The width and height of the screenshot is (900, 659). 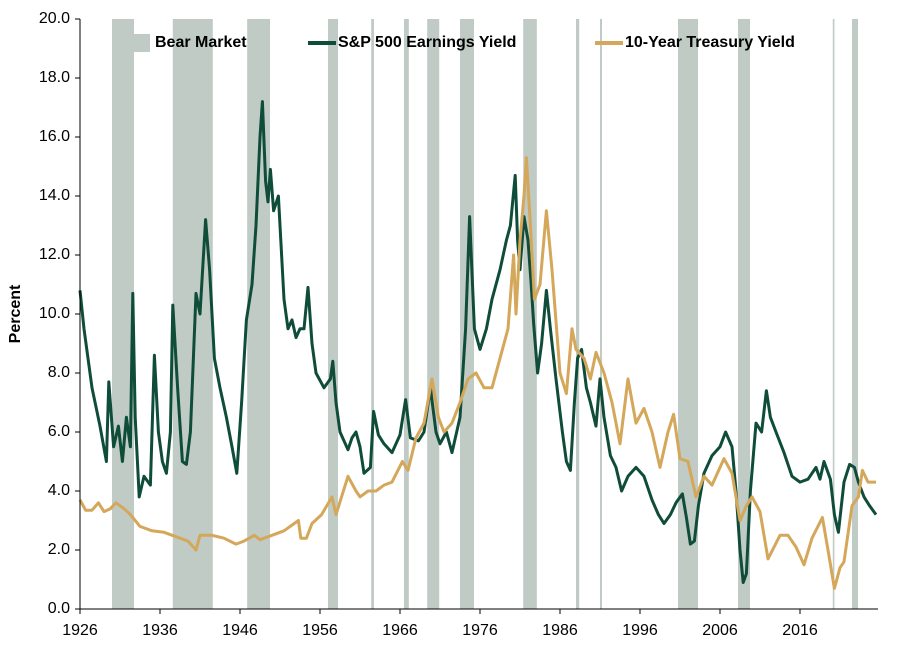 I want to click on y-tick-label: 10.0, so click(x=54, y=313).